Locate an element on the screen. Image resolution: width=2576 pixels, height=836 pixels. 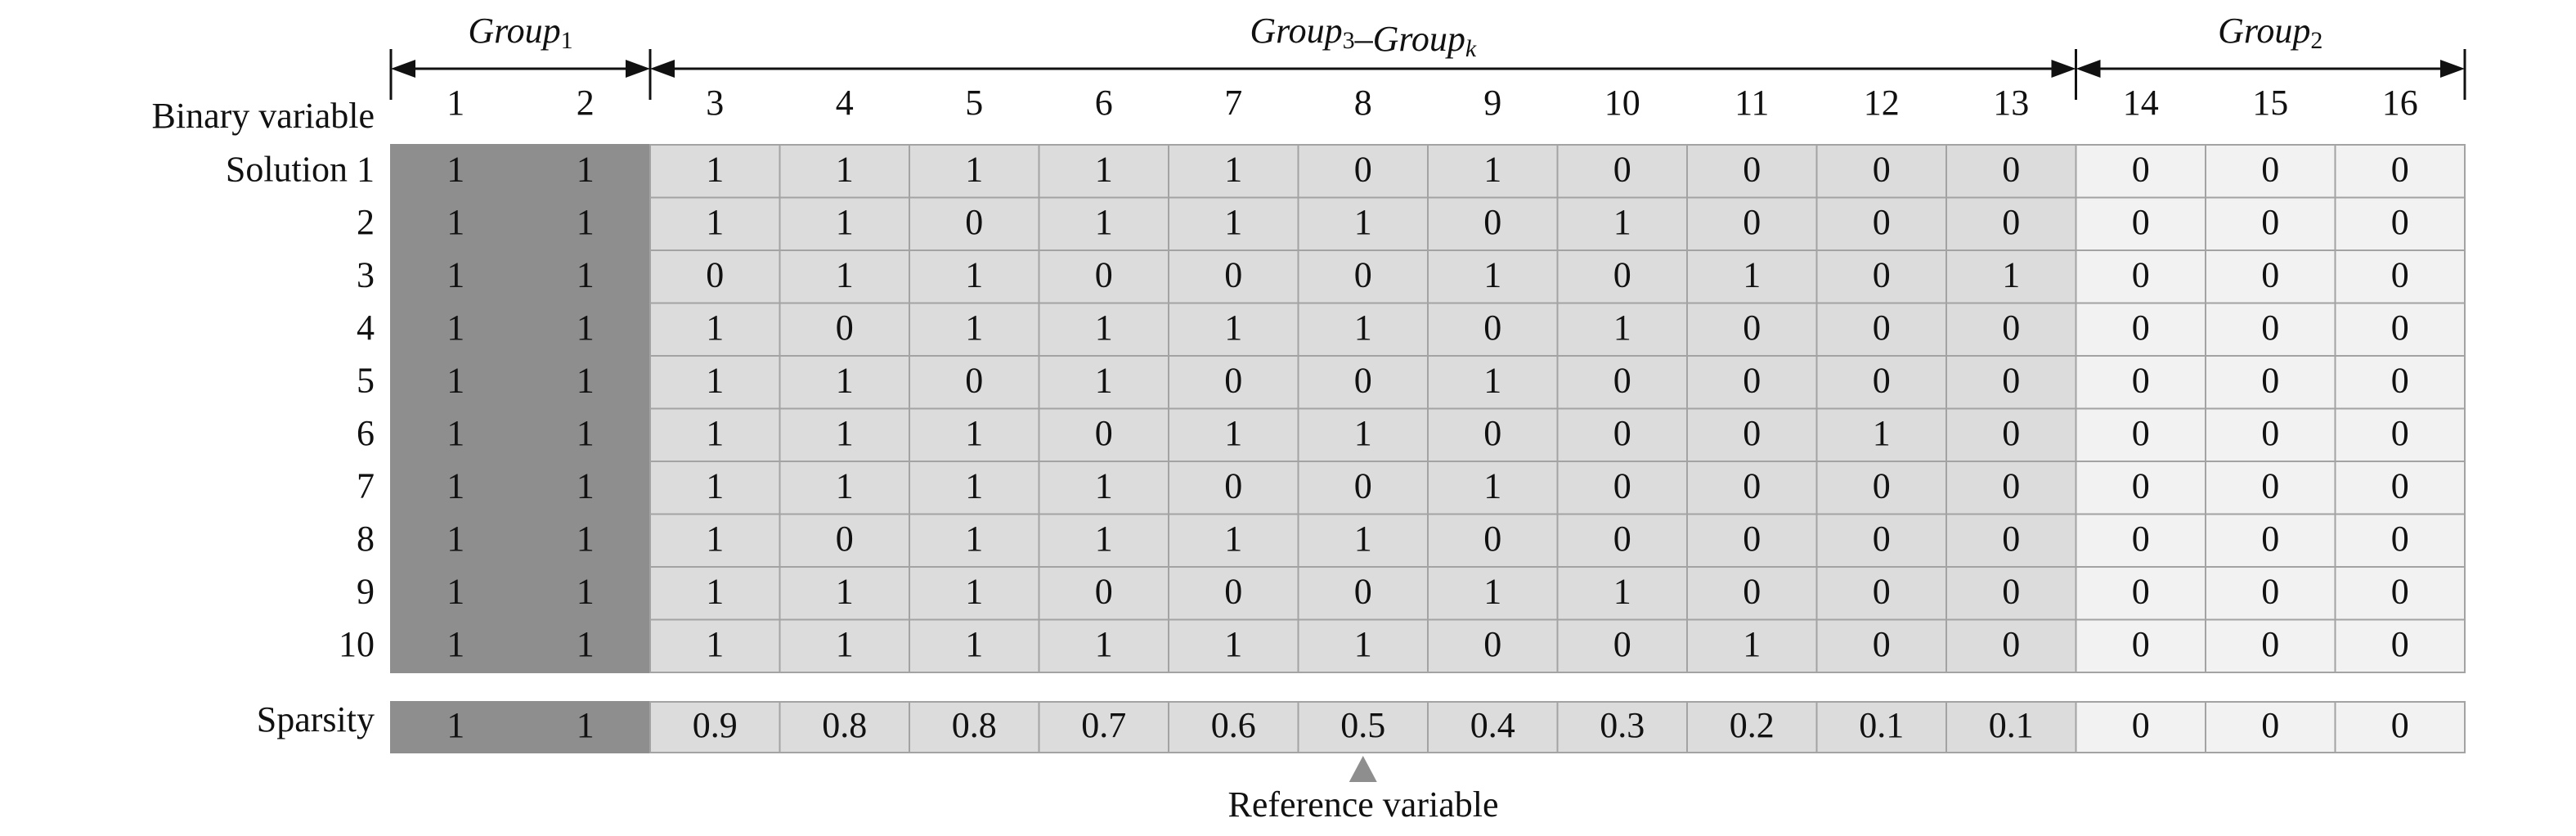
solution-label: 9 is located at coordinates (366, 591).